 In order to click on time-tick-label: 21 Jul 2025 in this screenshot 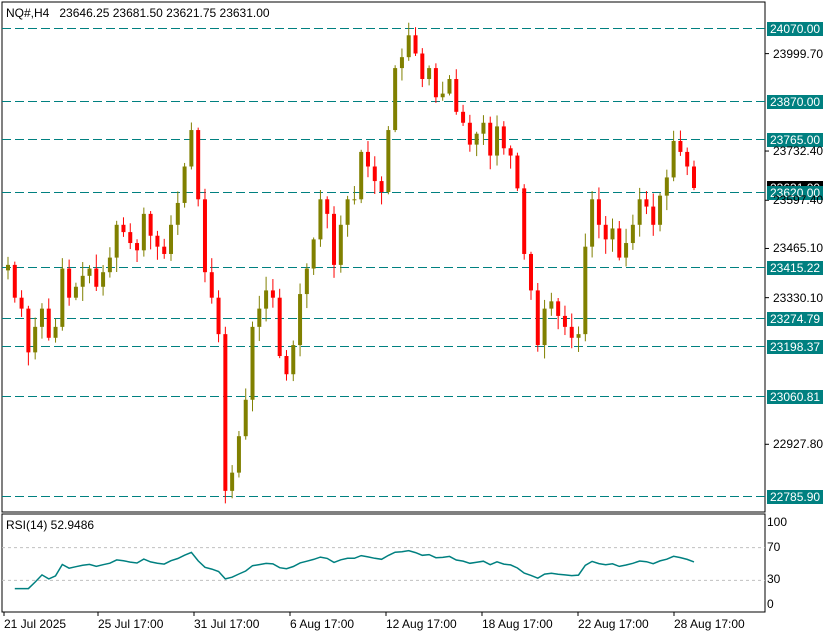, I will do `click(35, 624)`.